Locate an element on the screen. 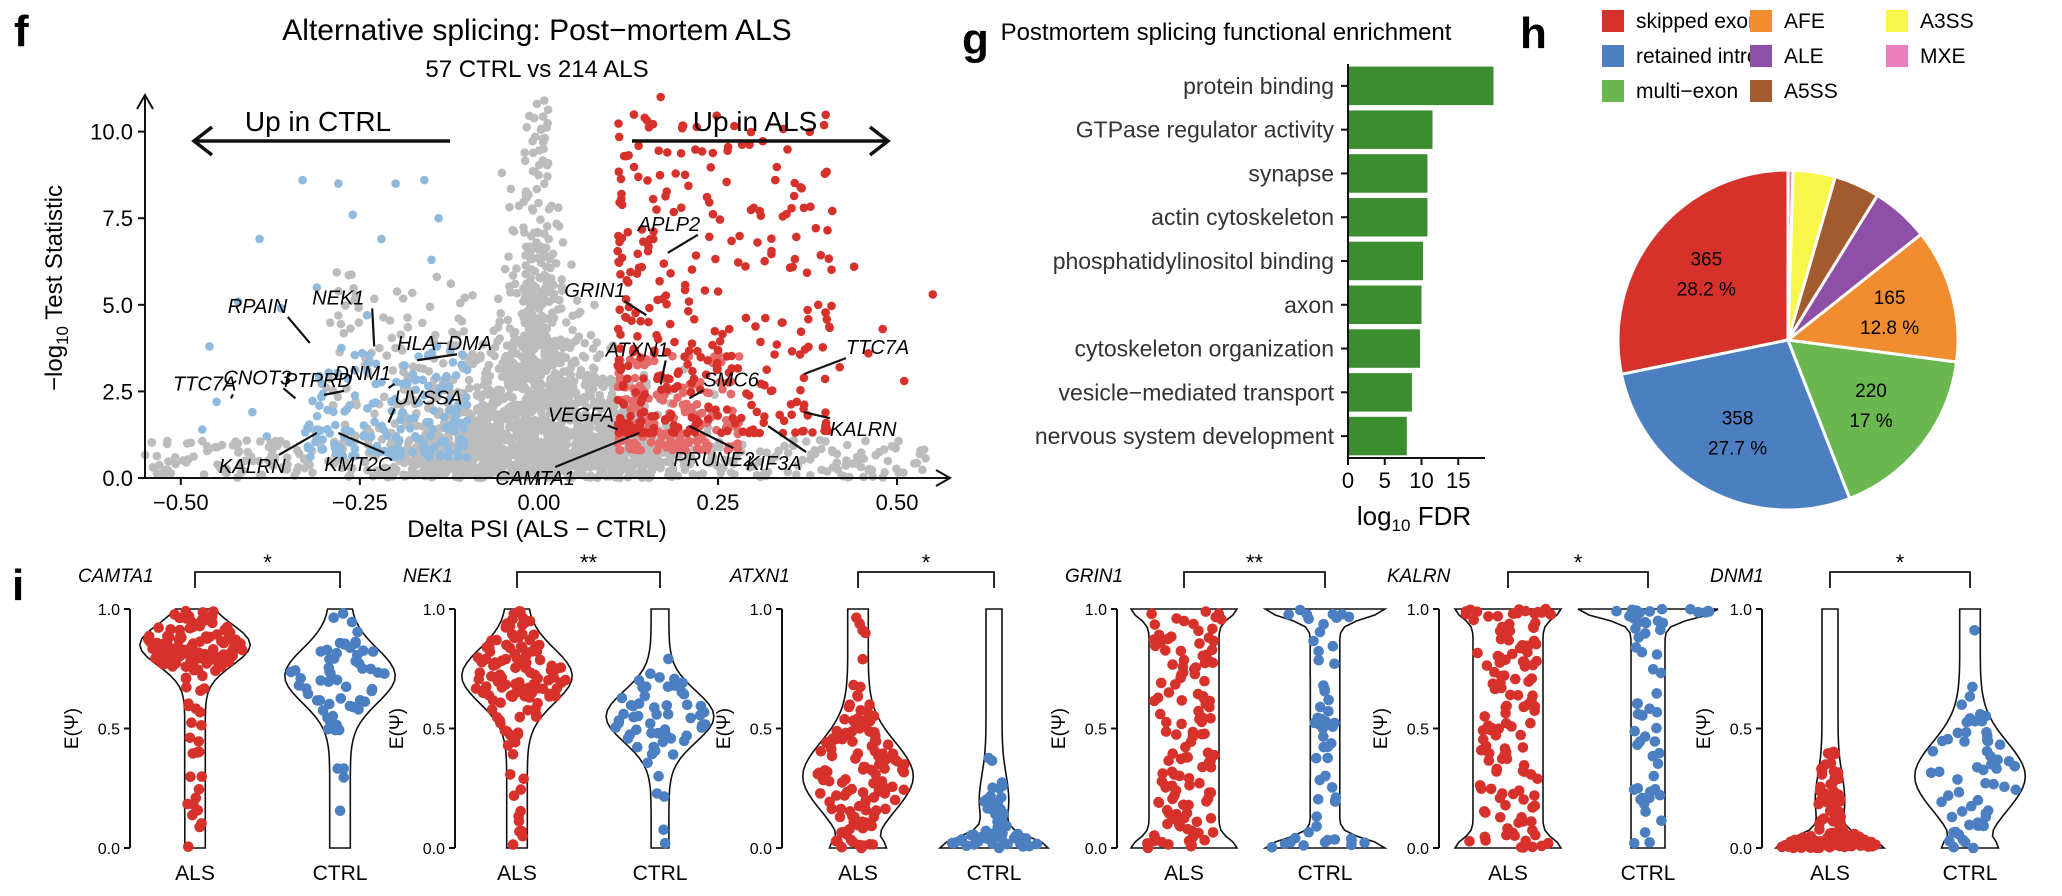  gene-label: NEK1 is located at coordinates (338, 298).